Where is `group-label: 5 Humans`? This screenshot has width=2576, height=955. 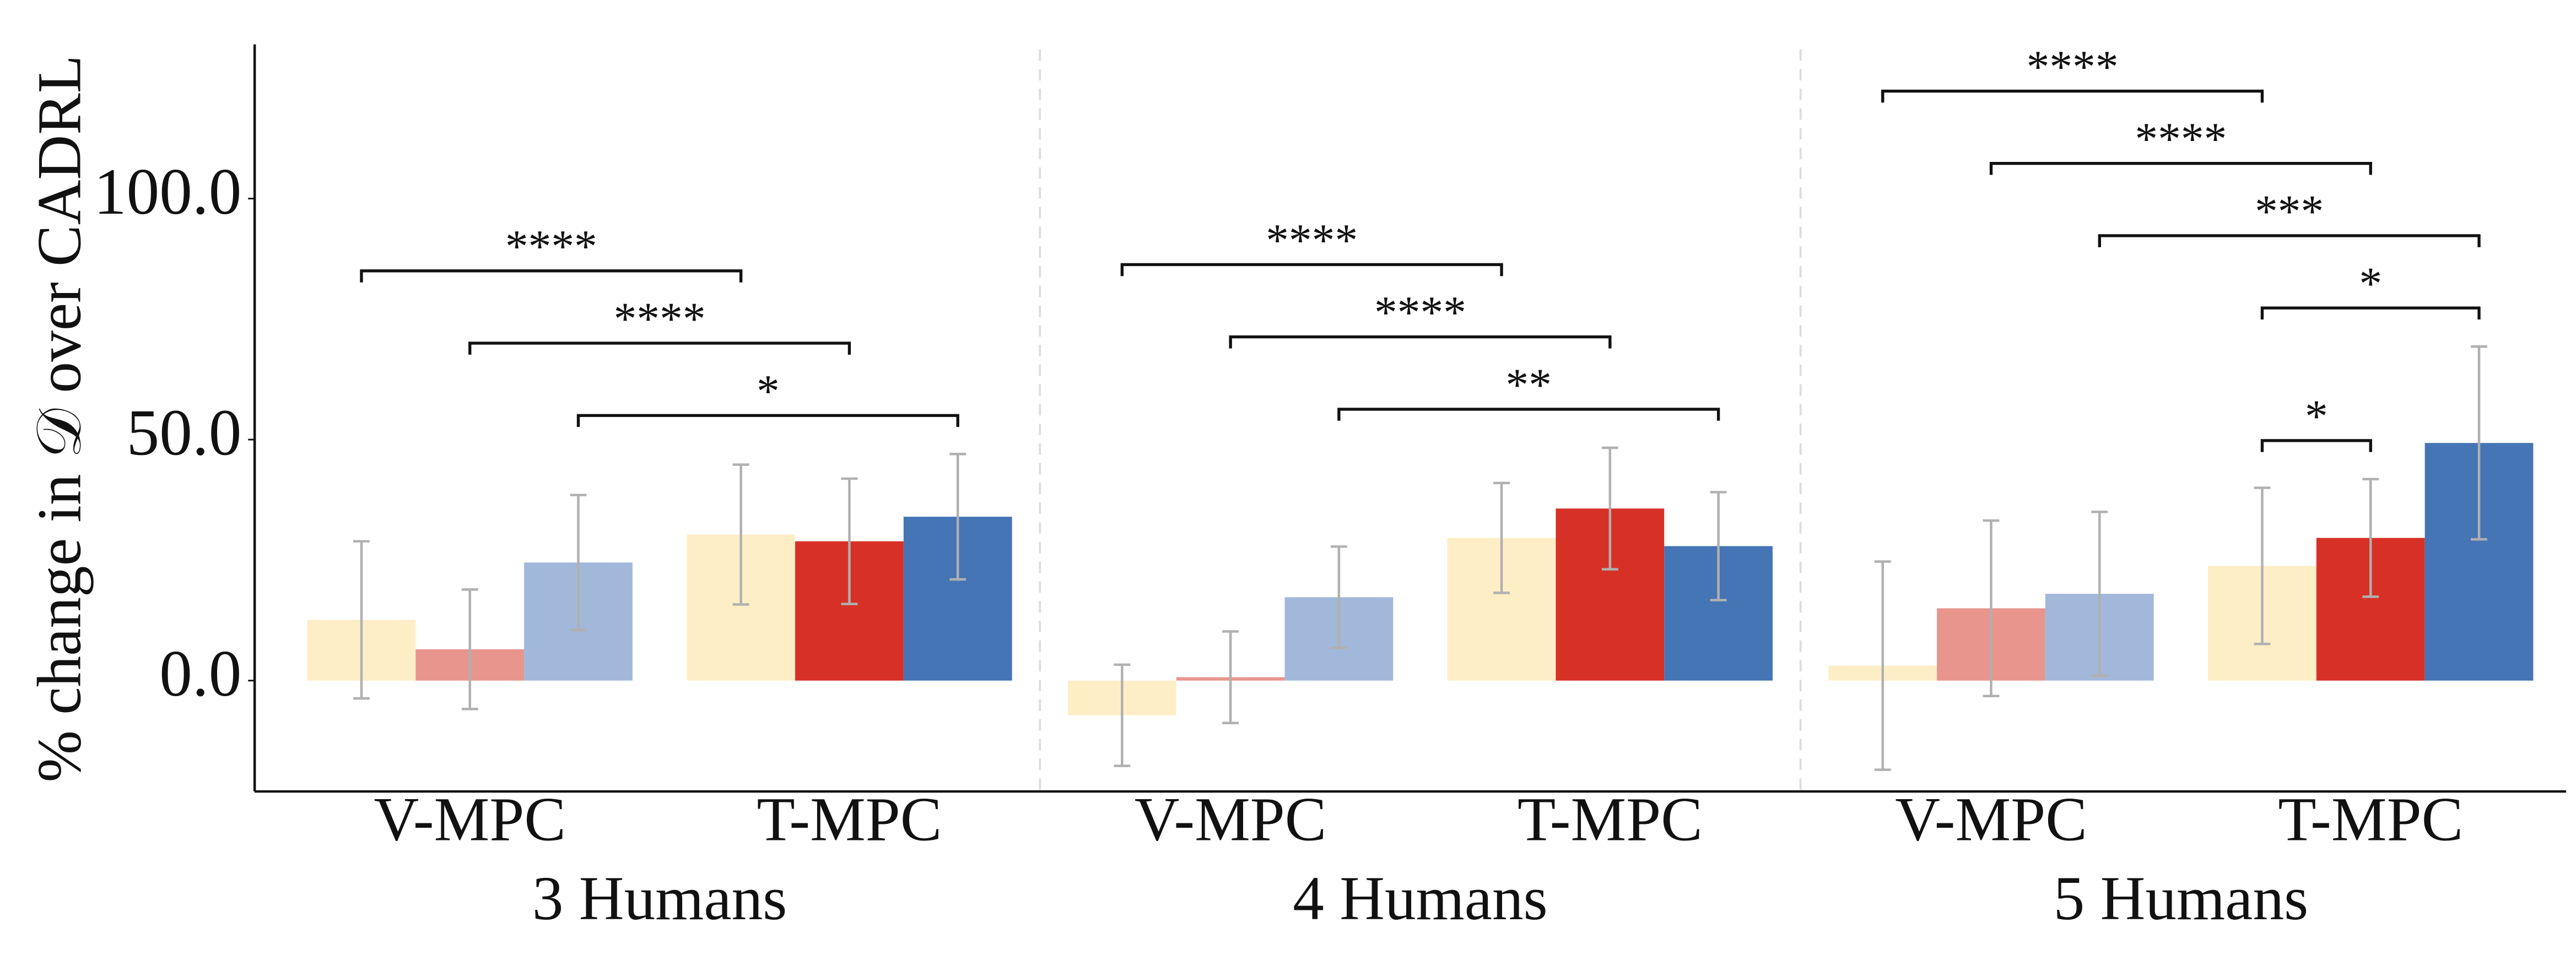 group-label: 5 Humans is located at coordinates (2181, 898).